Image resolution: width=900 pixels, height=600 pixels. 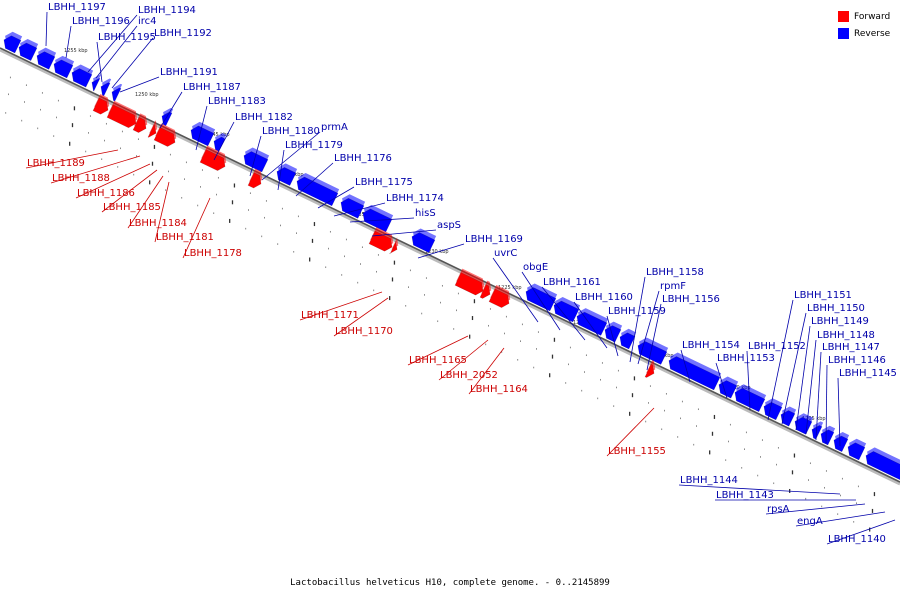 What do you see at coordinates (147, 95) in the screenshot?
I see `scale-label: 1250 kbp` at bounding box center [147, 95].